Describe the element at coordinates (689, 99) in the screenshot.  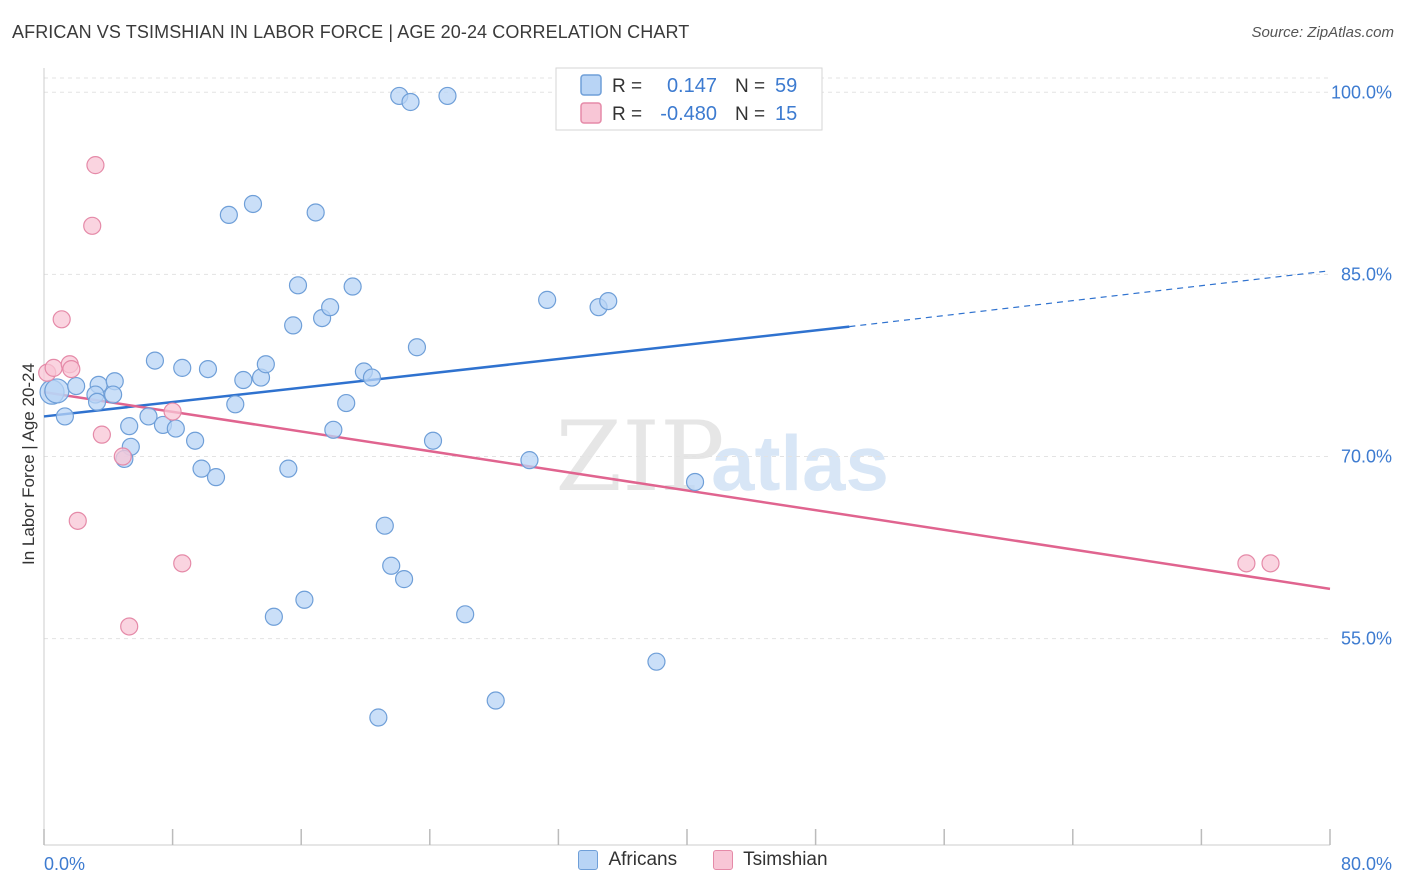
I see `stats-legend: R = 0.147 N = 59 R = -0.480 N = 15` at that location.